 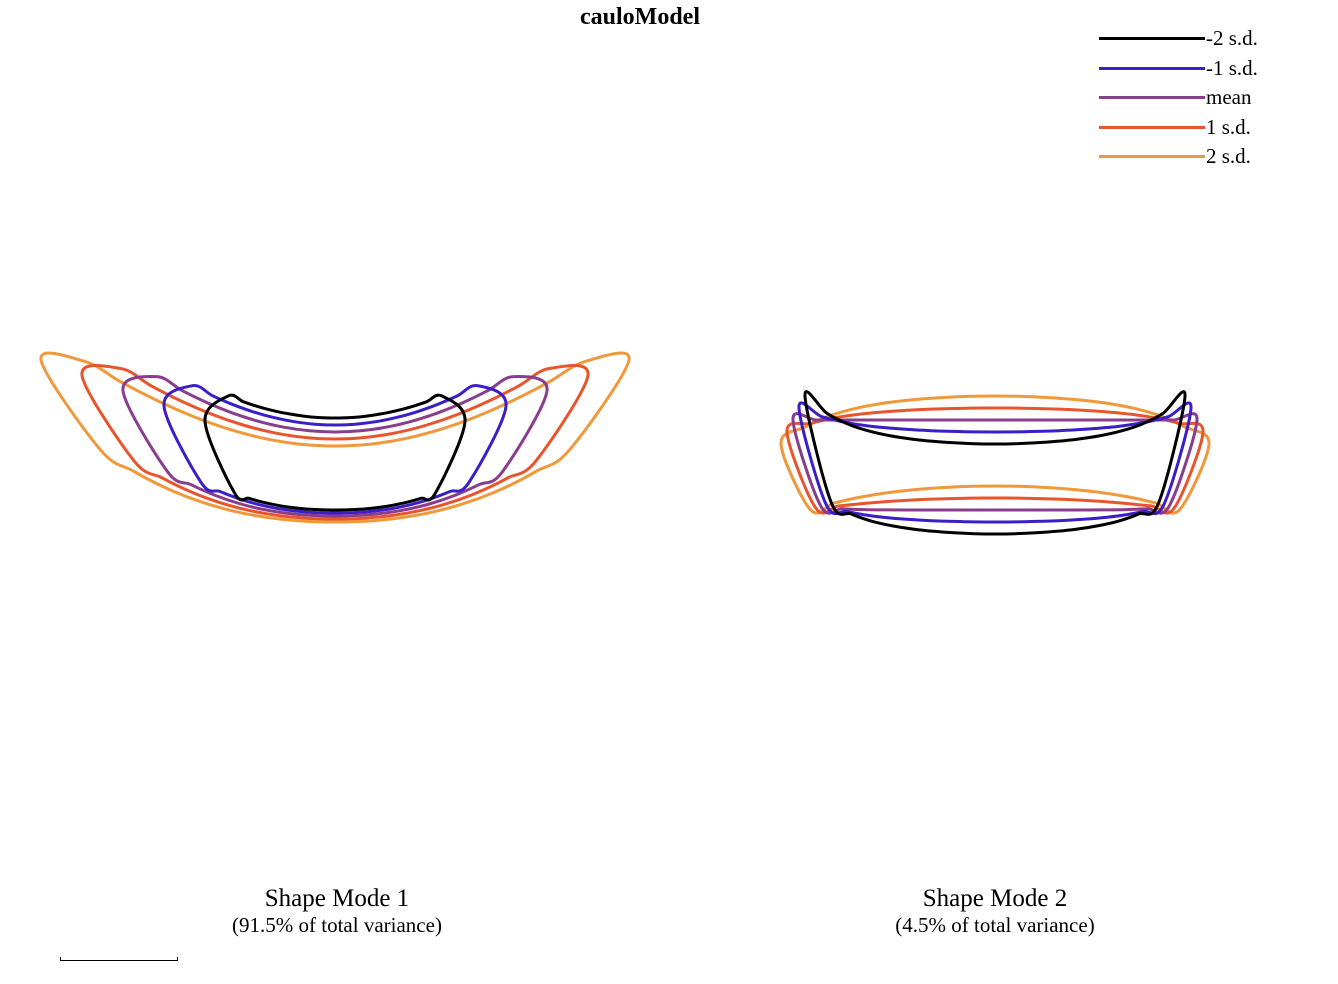 I want to click on mode1-outline-plus1sd, so click(x=335, y=442).